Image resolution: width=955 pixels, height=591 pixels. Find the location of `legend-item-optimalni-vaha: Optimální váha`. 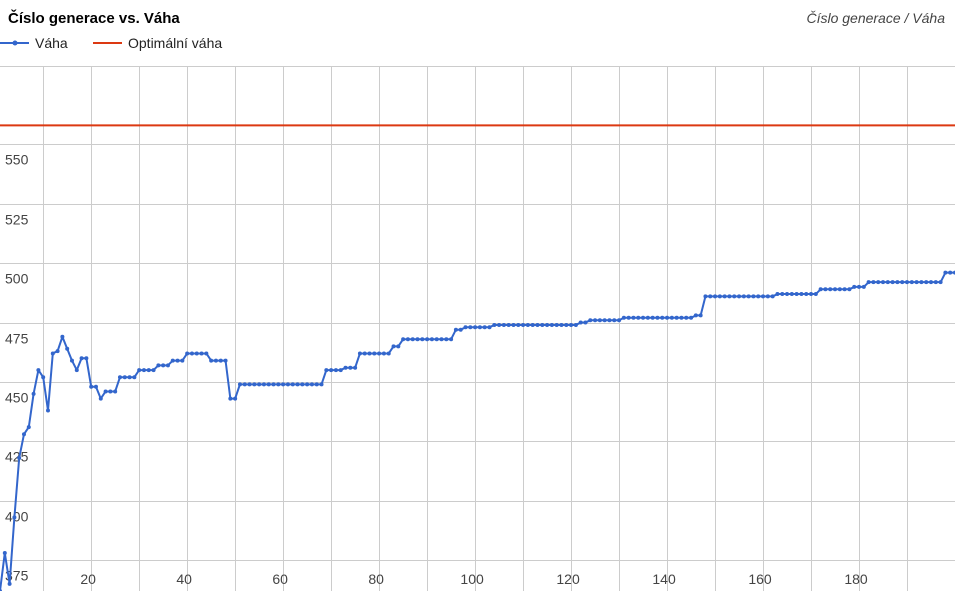

legend-item-optimalni-vaha: Optimální váha is located at coordinates (157, 43).